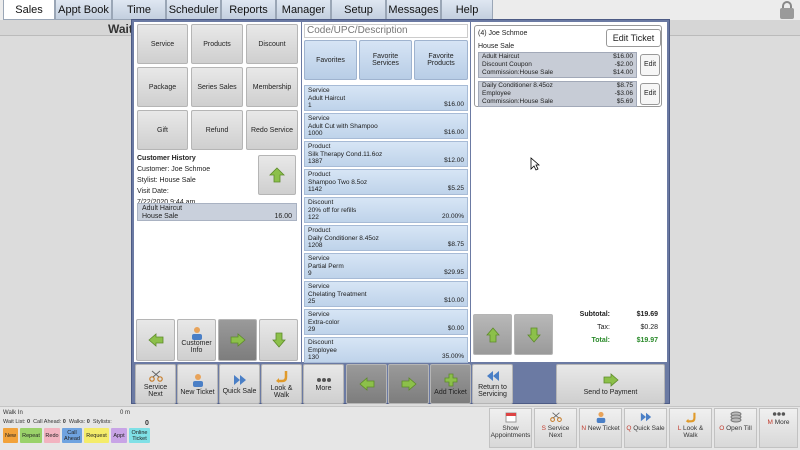  What do you see at coordinates (778, 414) in the screenshot?
I see `more-dots-icon` at bounding box center [778, 414].